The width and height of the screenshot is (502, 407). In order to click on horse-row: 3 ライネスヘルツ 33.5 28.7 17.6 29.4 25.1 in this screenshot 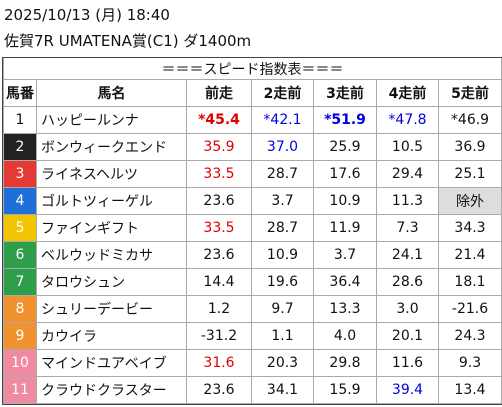, I will do `click(252, 174)`.